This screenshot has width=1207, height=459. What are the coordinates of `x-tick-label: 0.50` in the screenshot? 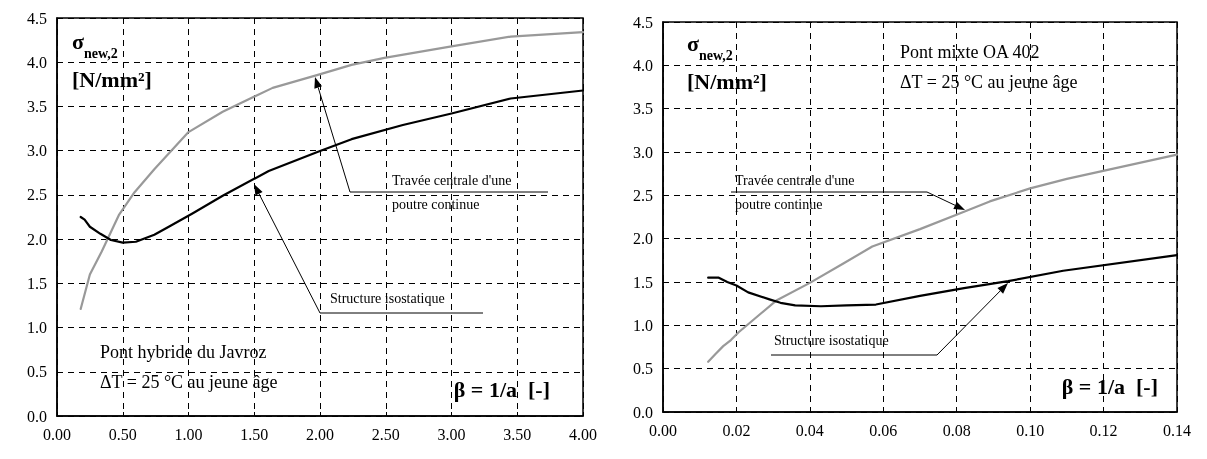 It's located at (122, 434).